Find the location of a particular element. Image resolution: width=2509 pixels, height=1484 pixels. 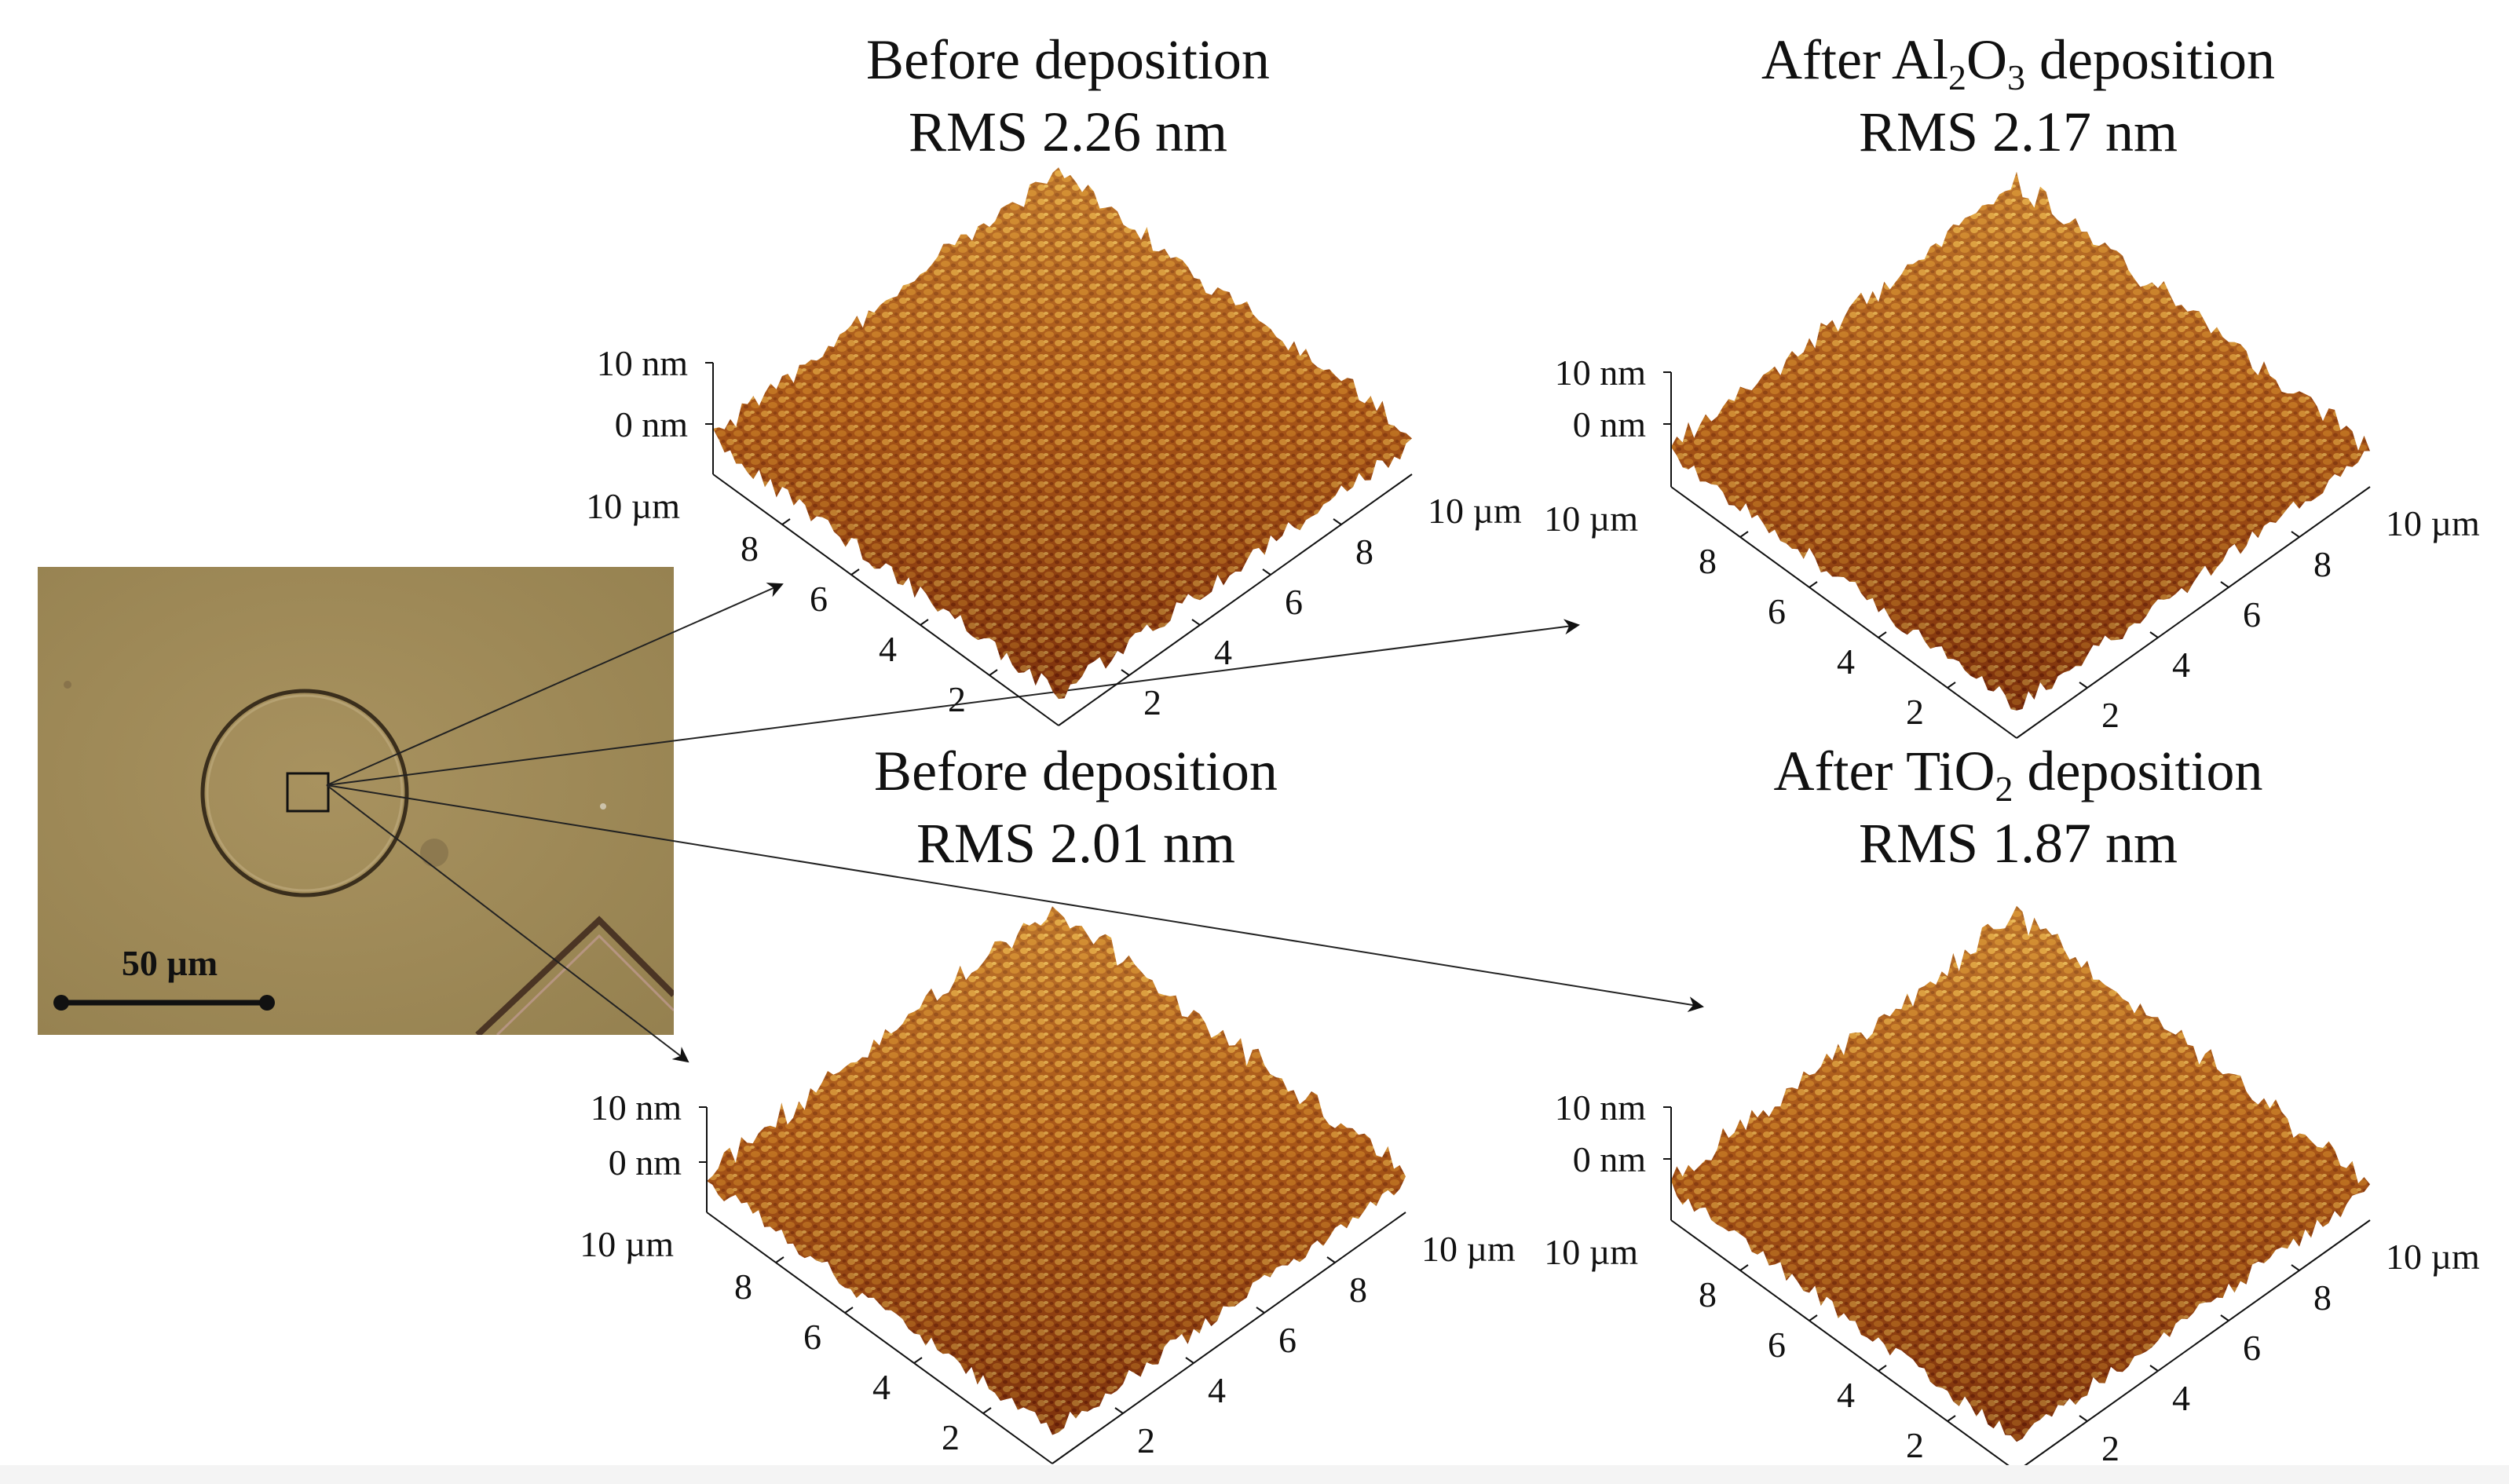

optical-micrograph is located at coordinates (356, 801).